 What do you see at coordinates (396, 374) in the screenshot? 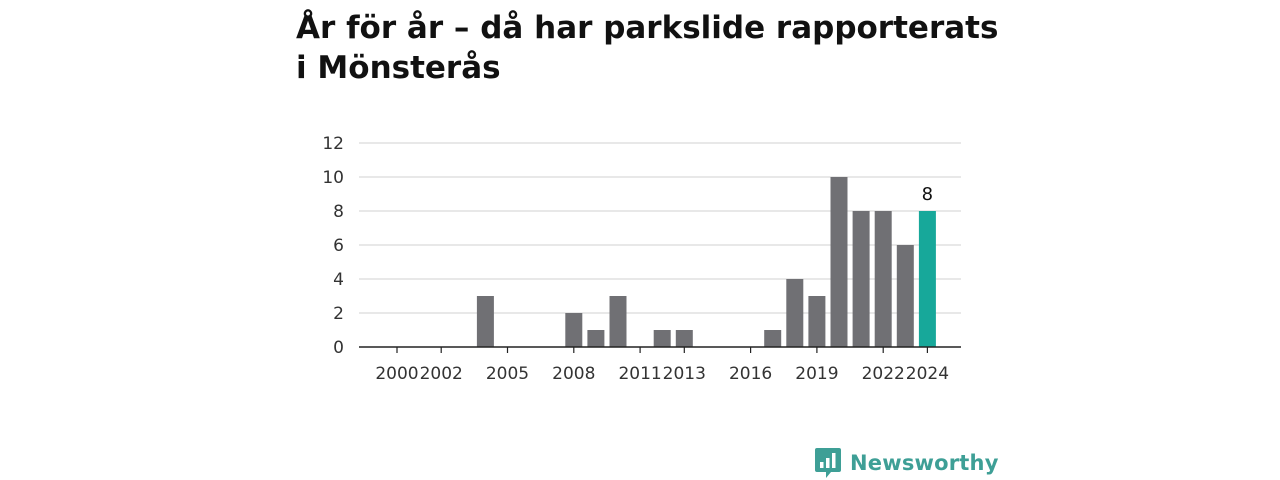
I see `x-tick-label: 2000` at bounding box center [396, 374].